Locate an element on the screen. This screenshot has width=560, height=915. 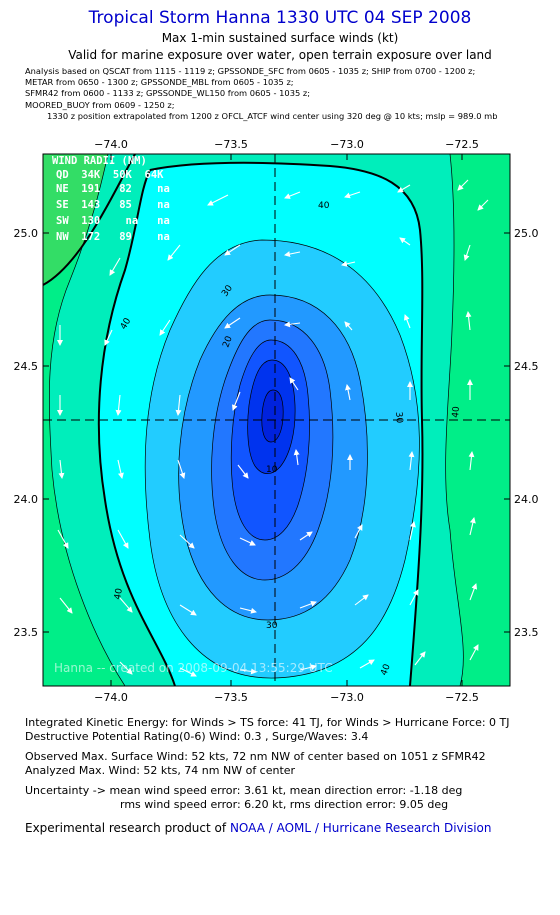
lon-tick-label-bottom: −74.0 is located at coordinates (111, 697).